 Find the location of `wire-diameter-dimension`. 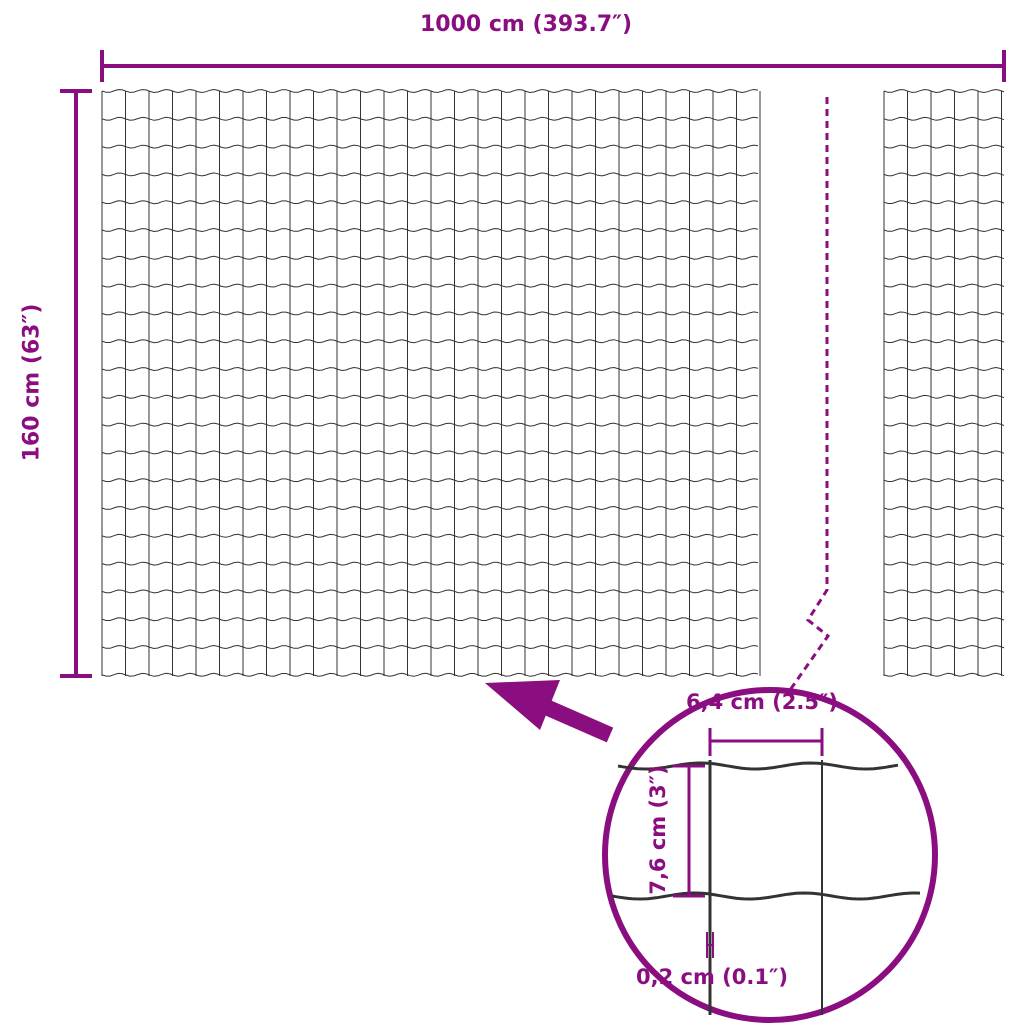

wire-diameter-dimension is located at coordinates (710, 945).